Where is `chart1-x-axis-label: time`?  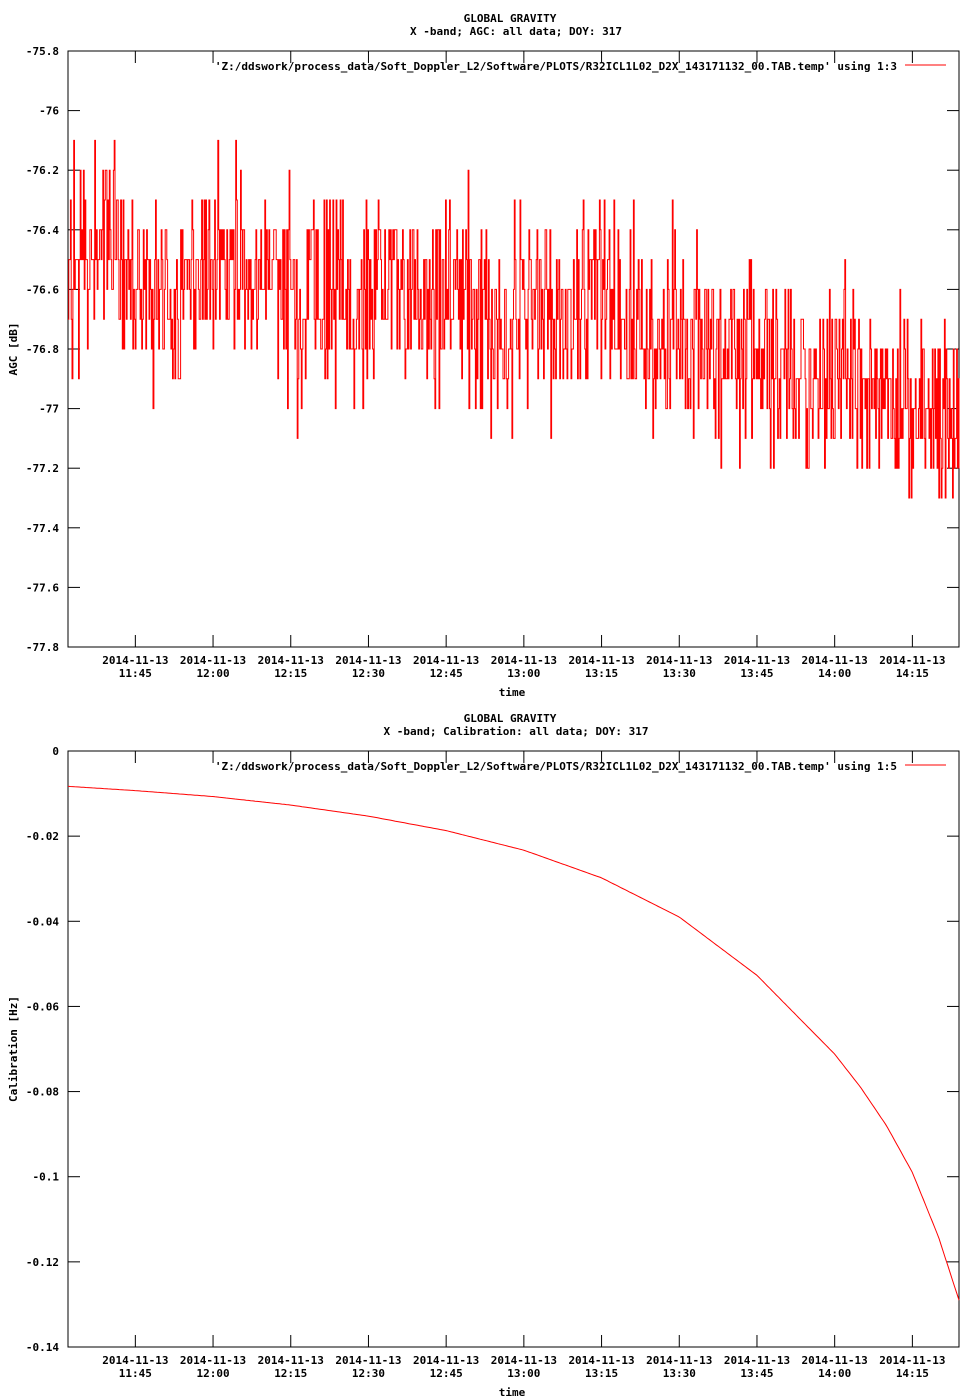
chart1-x-axis-label: time is located at coordinates (512, 692).